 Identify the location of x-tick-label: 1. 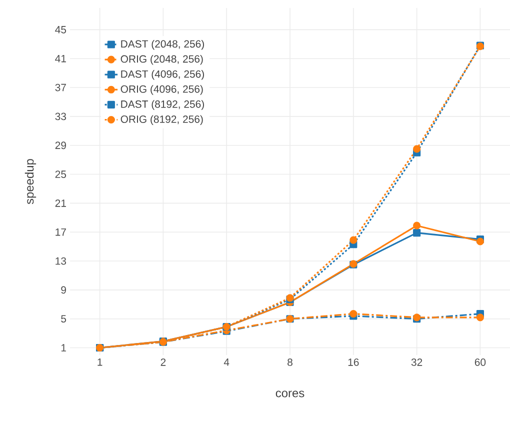
(100, 362).